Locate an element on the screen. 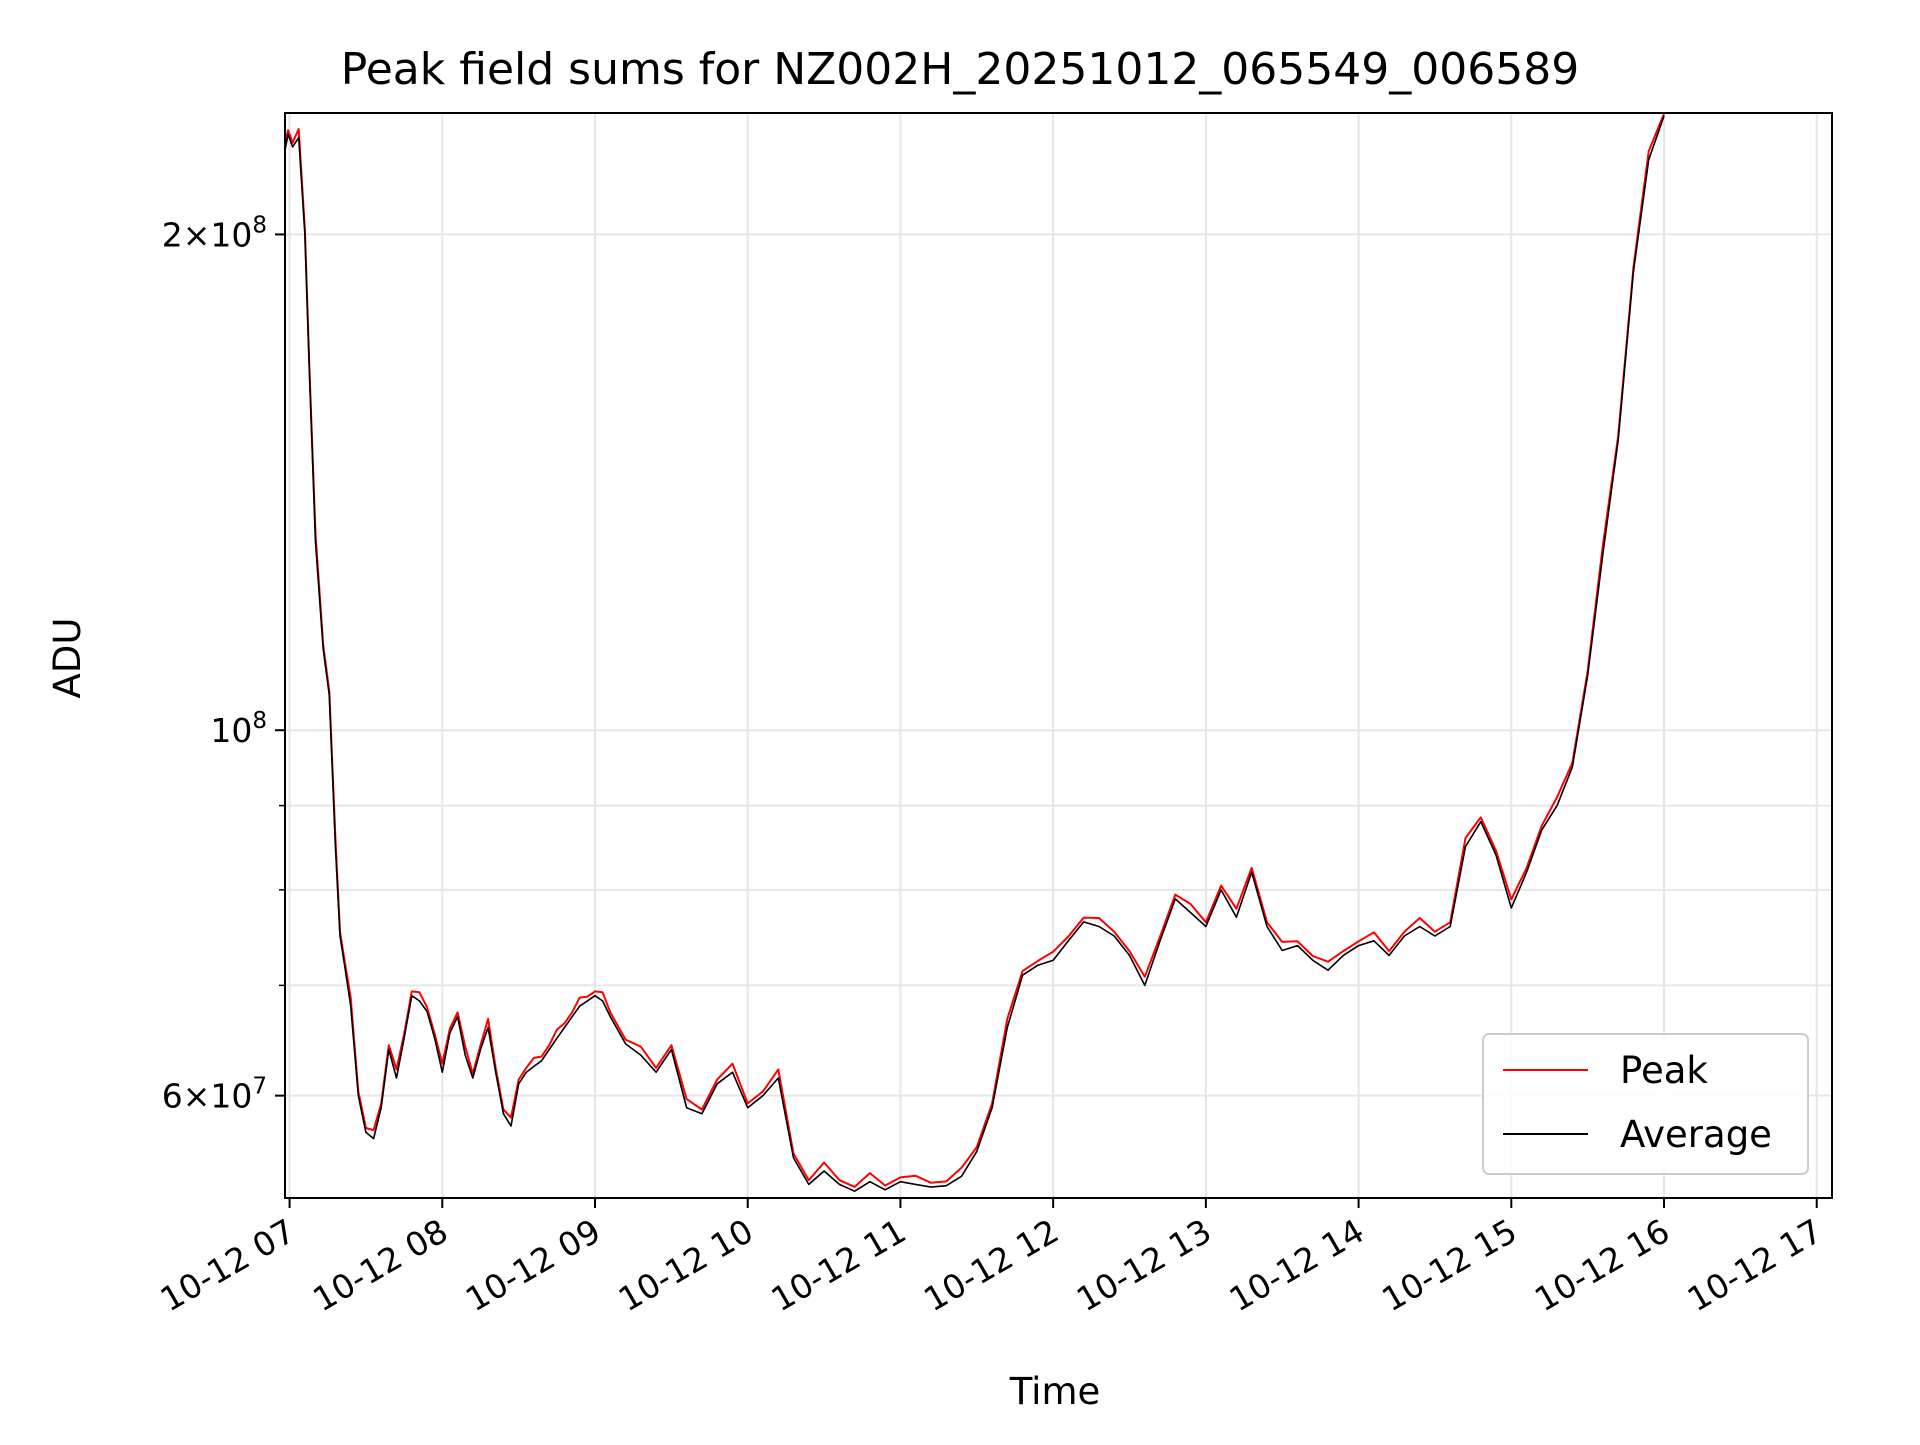  x-axis-label: Time is located at coordinates (1055, 1391).